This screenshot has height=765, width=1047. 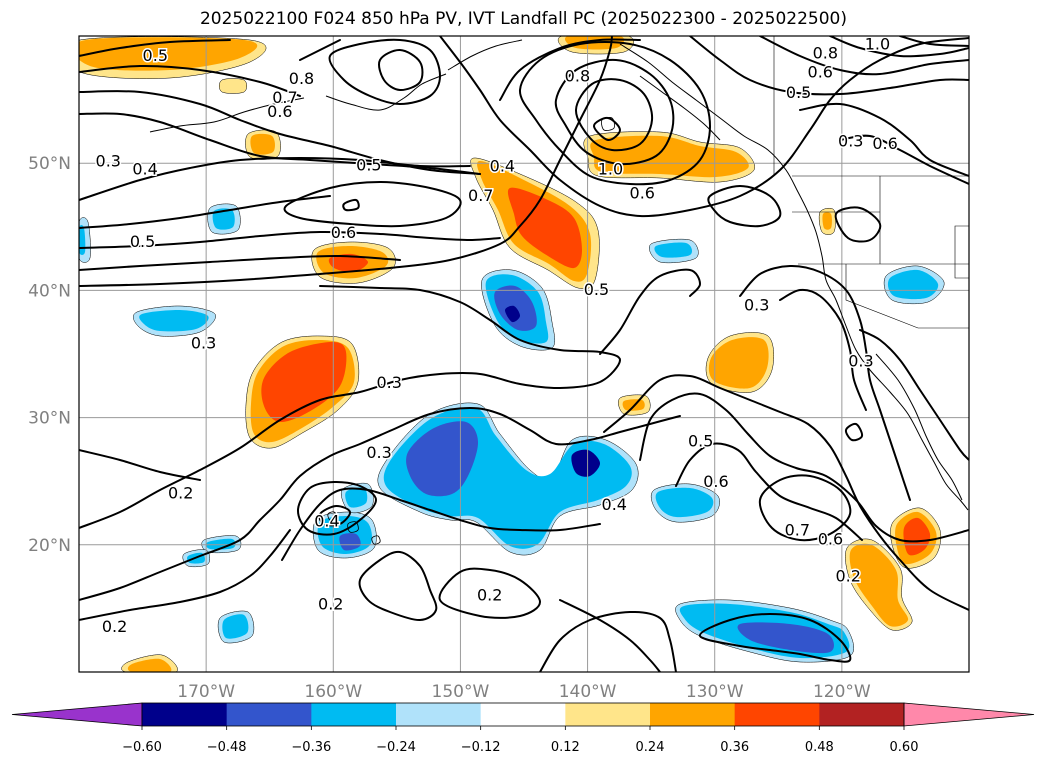 I want to click on contour-label: 1.0, so click(x=877, y=44).